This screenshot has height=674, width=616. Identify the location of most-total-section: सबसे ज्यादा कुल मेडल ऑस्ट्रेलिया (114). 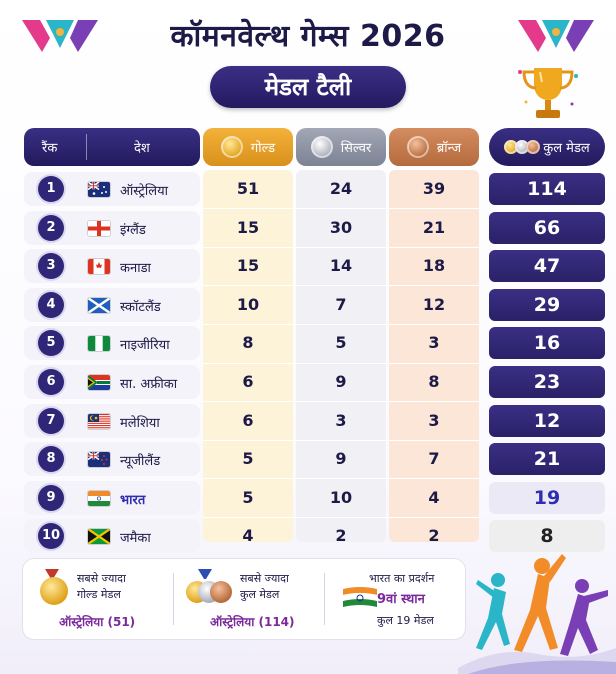
(249, 599).